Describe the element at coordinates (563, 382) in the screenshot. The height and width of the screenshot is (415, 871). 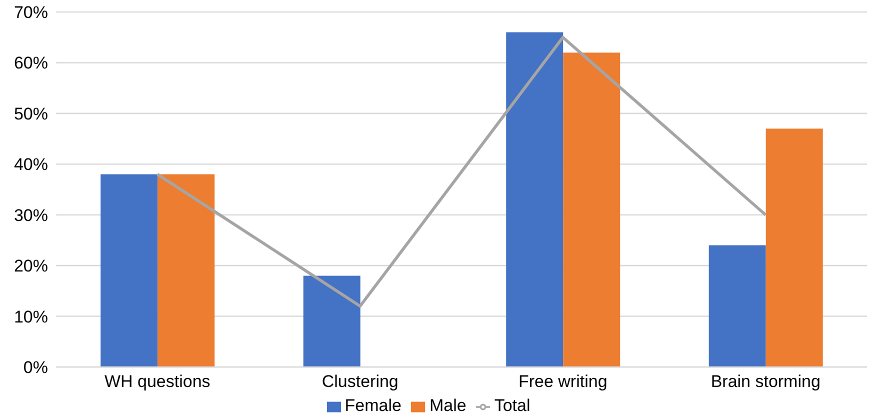
I see `x-tick-label: Free writing` at that location.